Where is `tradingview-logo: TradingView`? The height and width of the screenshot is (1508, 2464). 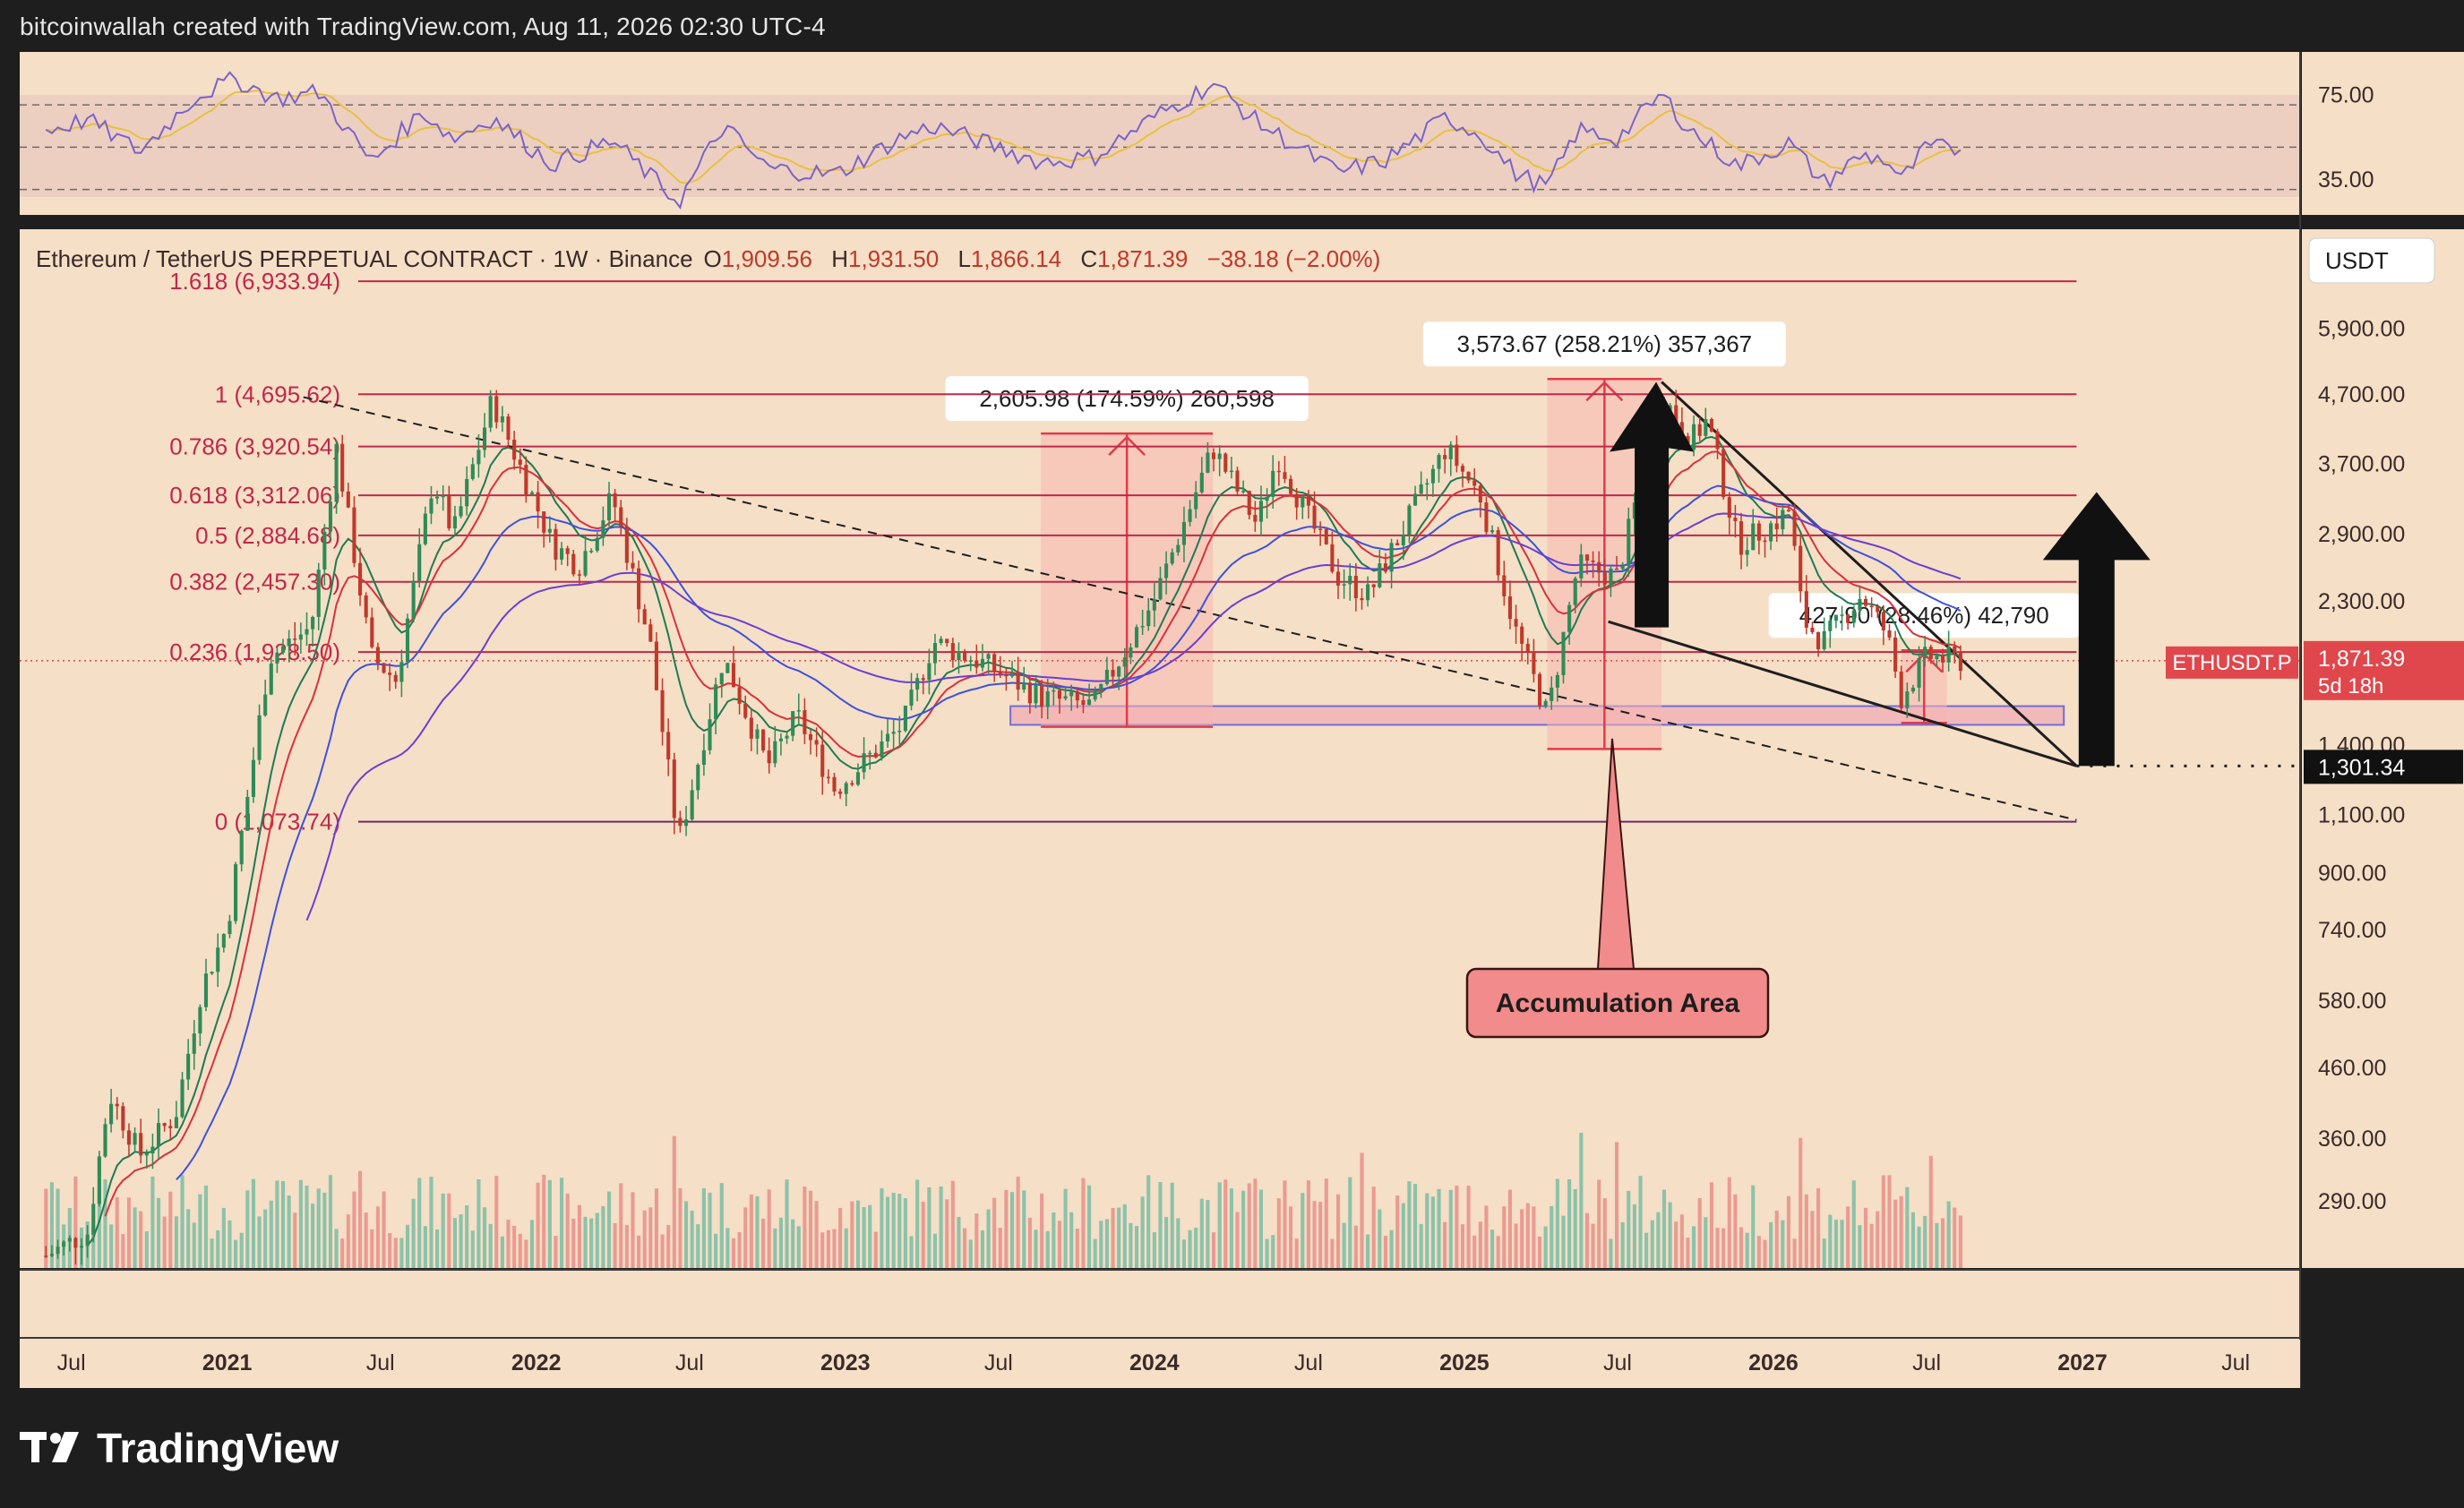
tradingview-logo: TradingView is located at coordinates (179, 1448).